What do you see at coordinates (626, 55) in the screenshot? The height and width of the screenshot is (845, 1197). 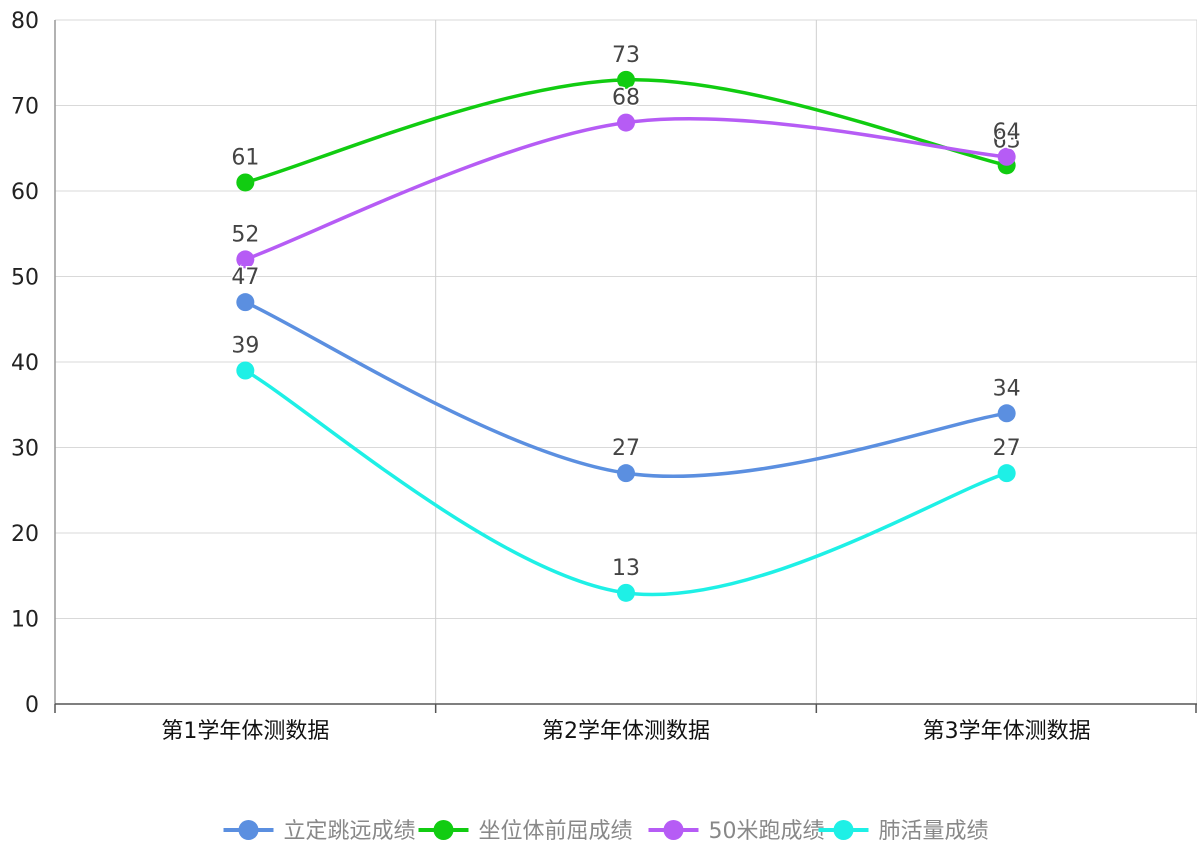 I see `data-label: 73` at bounding box center [626, 55].